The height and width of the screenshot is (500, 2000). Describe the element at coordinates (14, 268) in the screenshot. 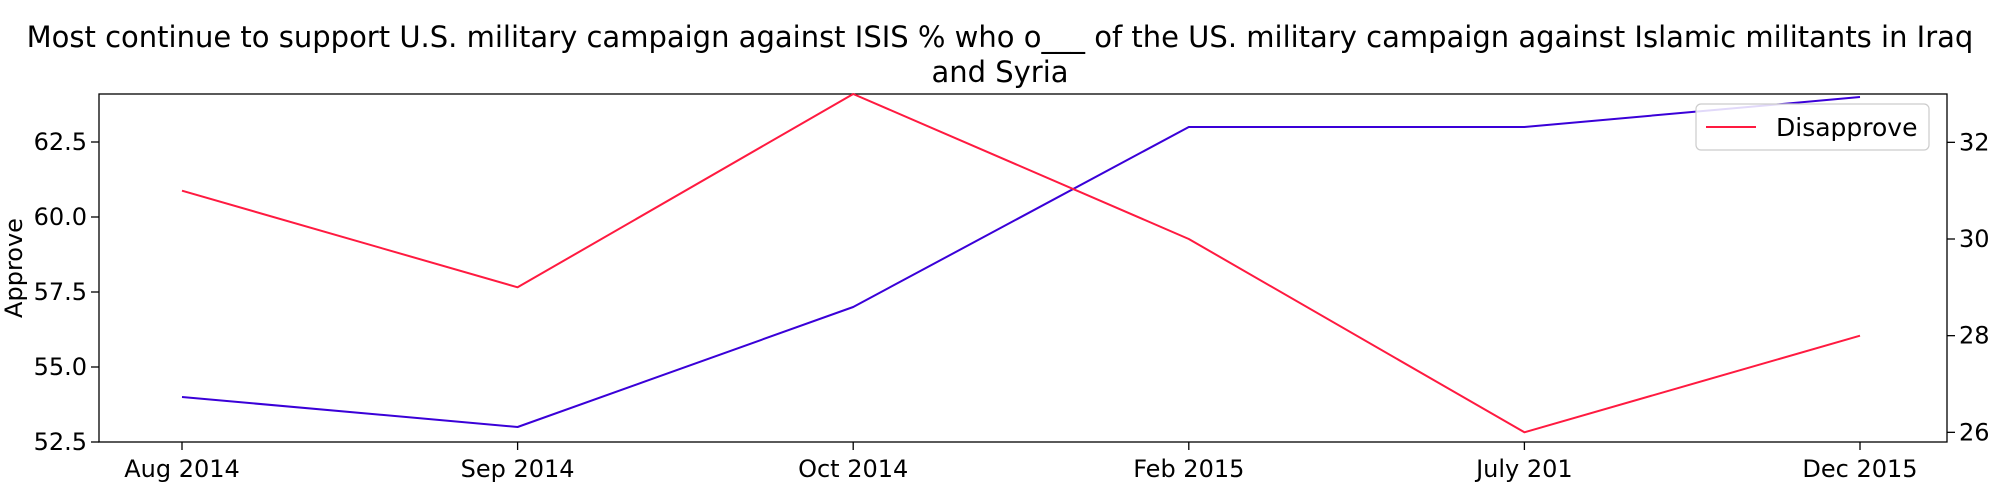

I see `y-axis-label: Approve` at that location.